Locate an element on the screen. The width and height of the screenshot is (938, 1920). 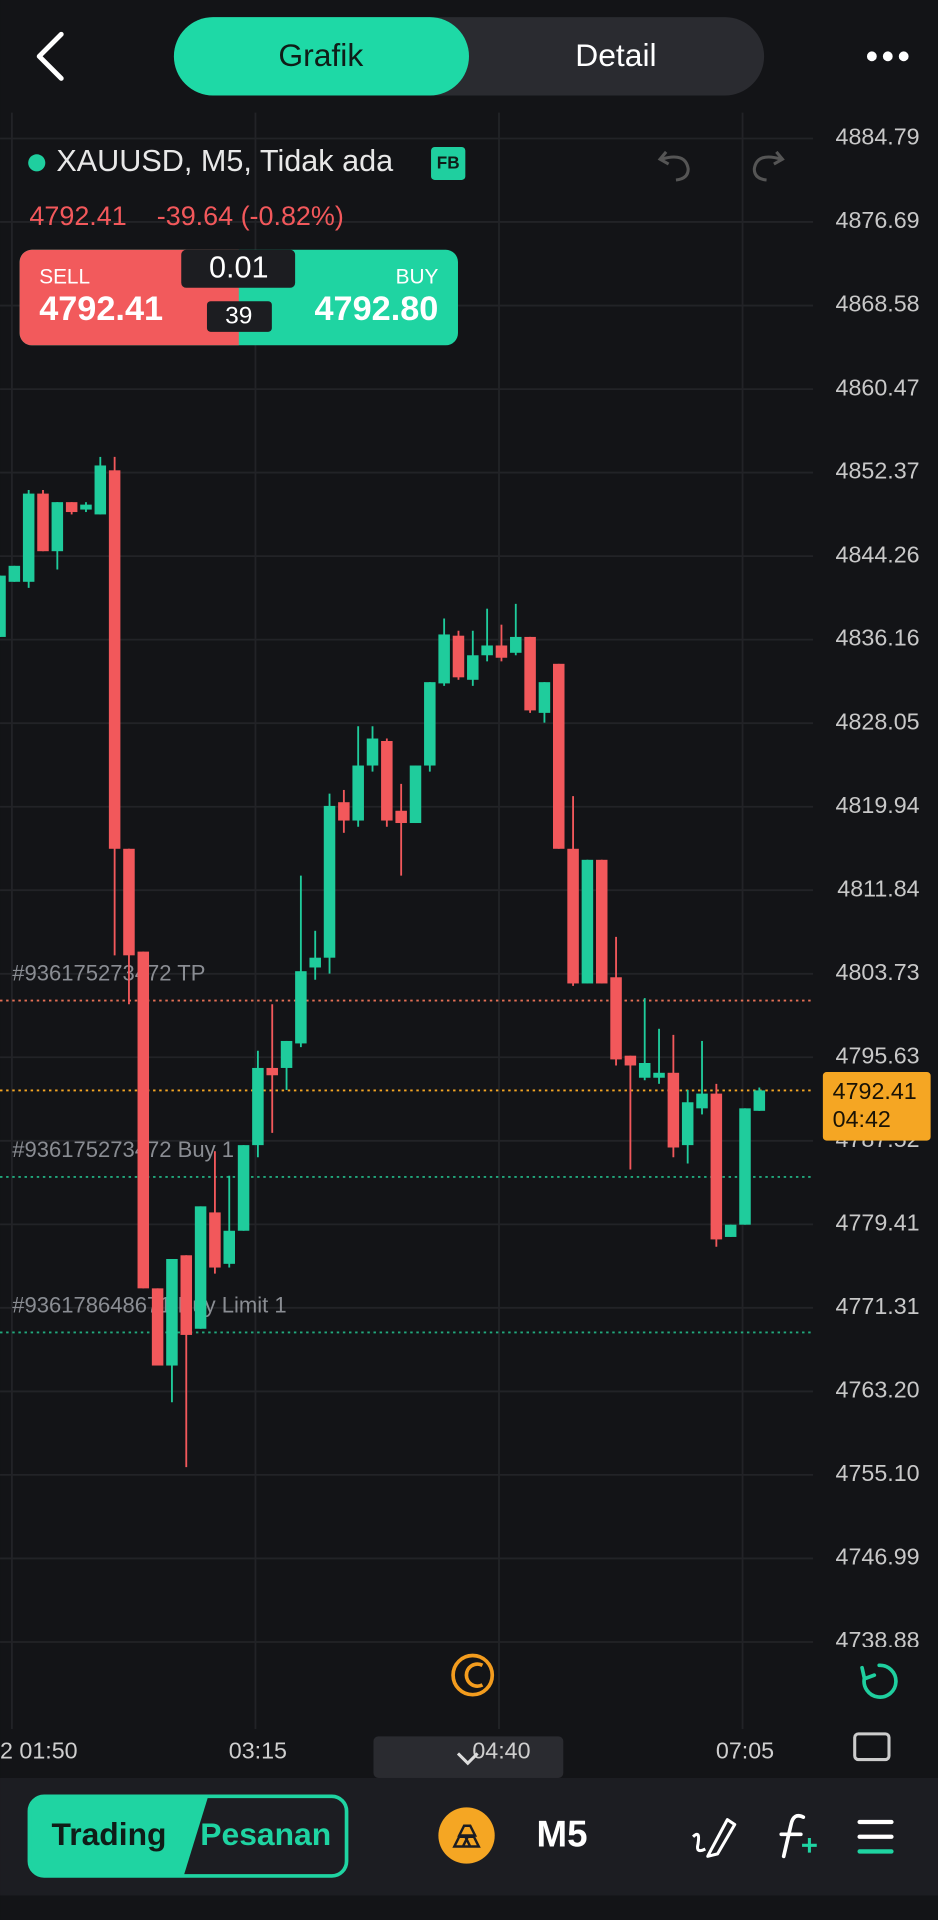
redo-icon is located at coordinates (768, 166).